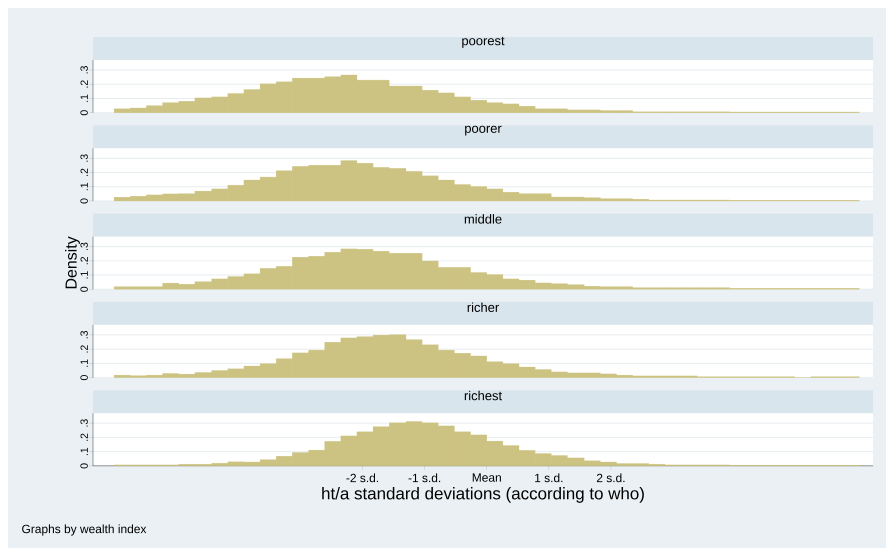  I want to click on x-axis-title: ht/a standard deviations (according to who), so click(483, 495).